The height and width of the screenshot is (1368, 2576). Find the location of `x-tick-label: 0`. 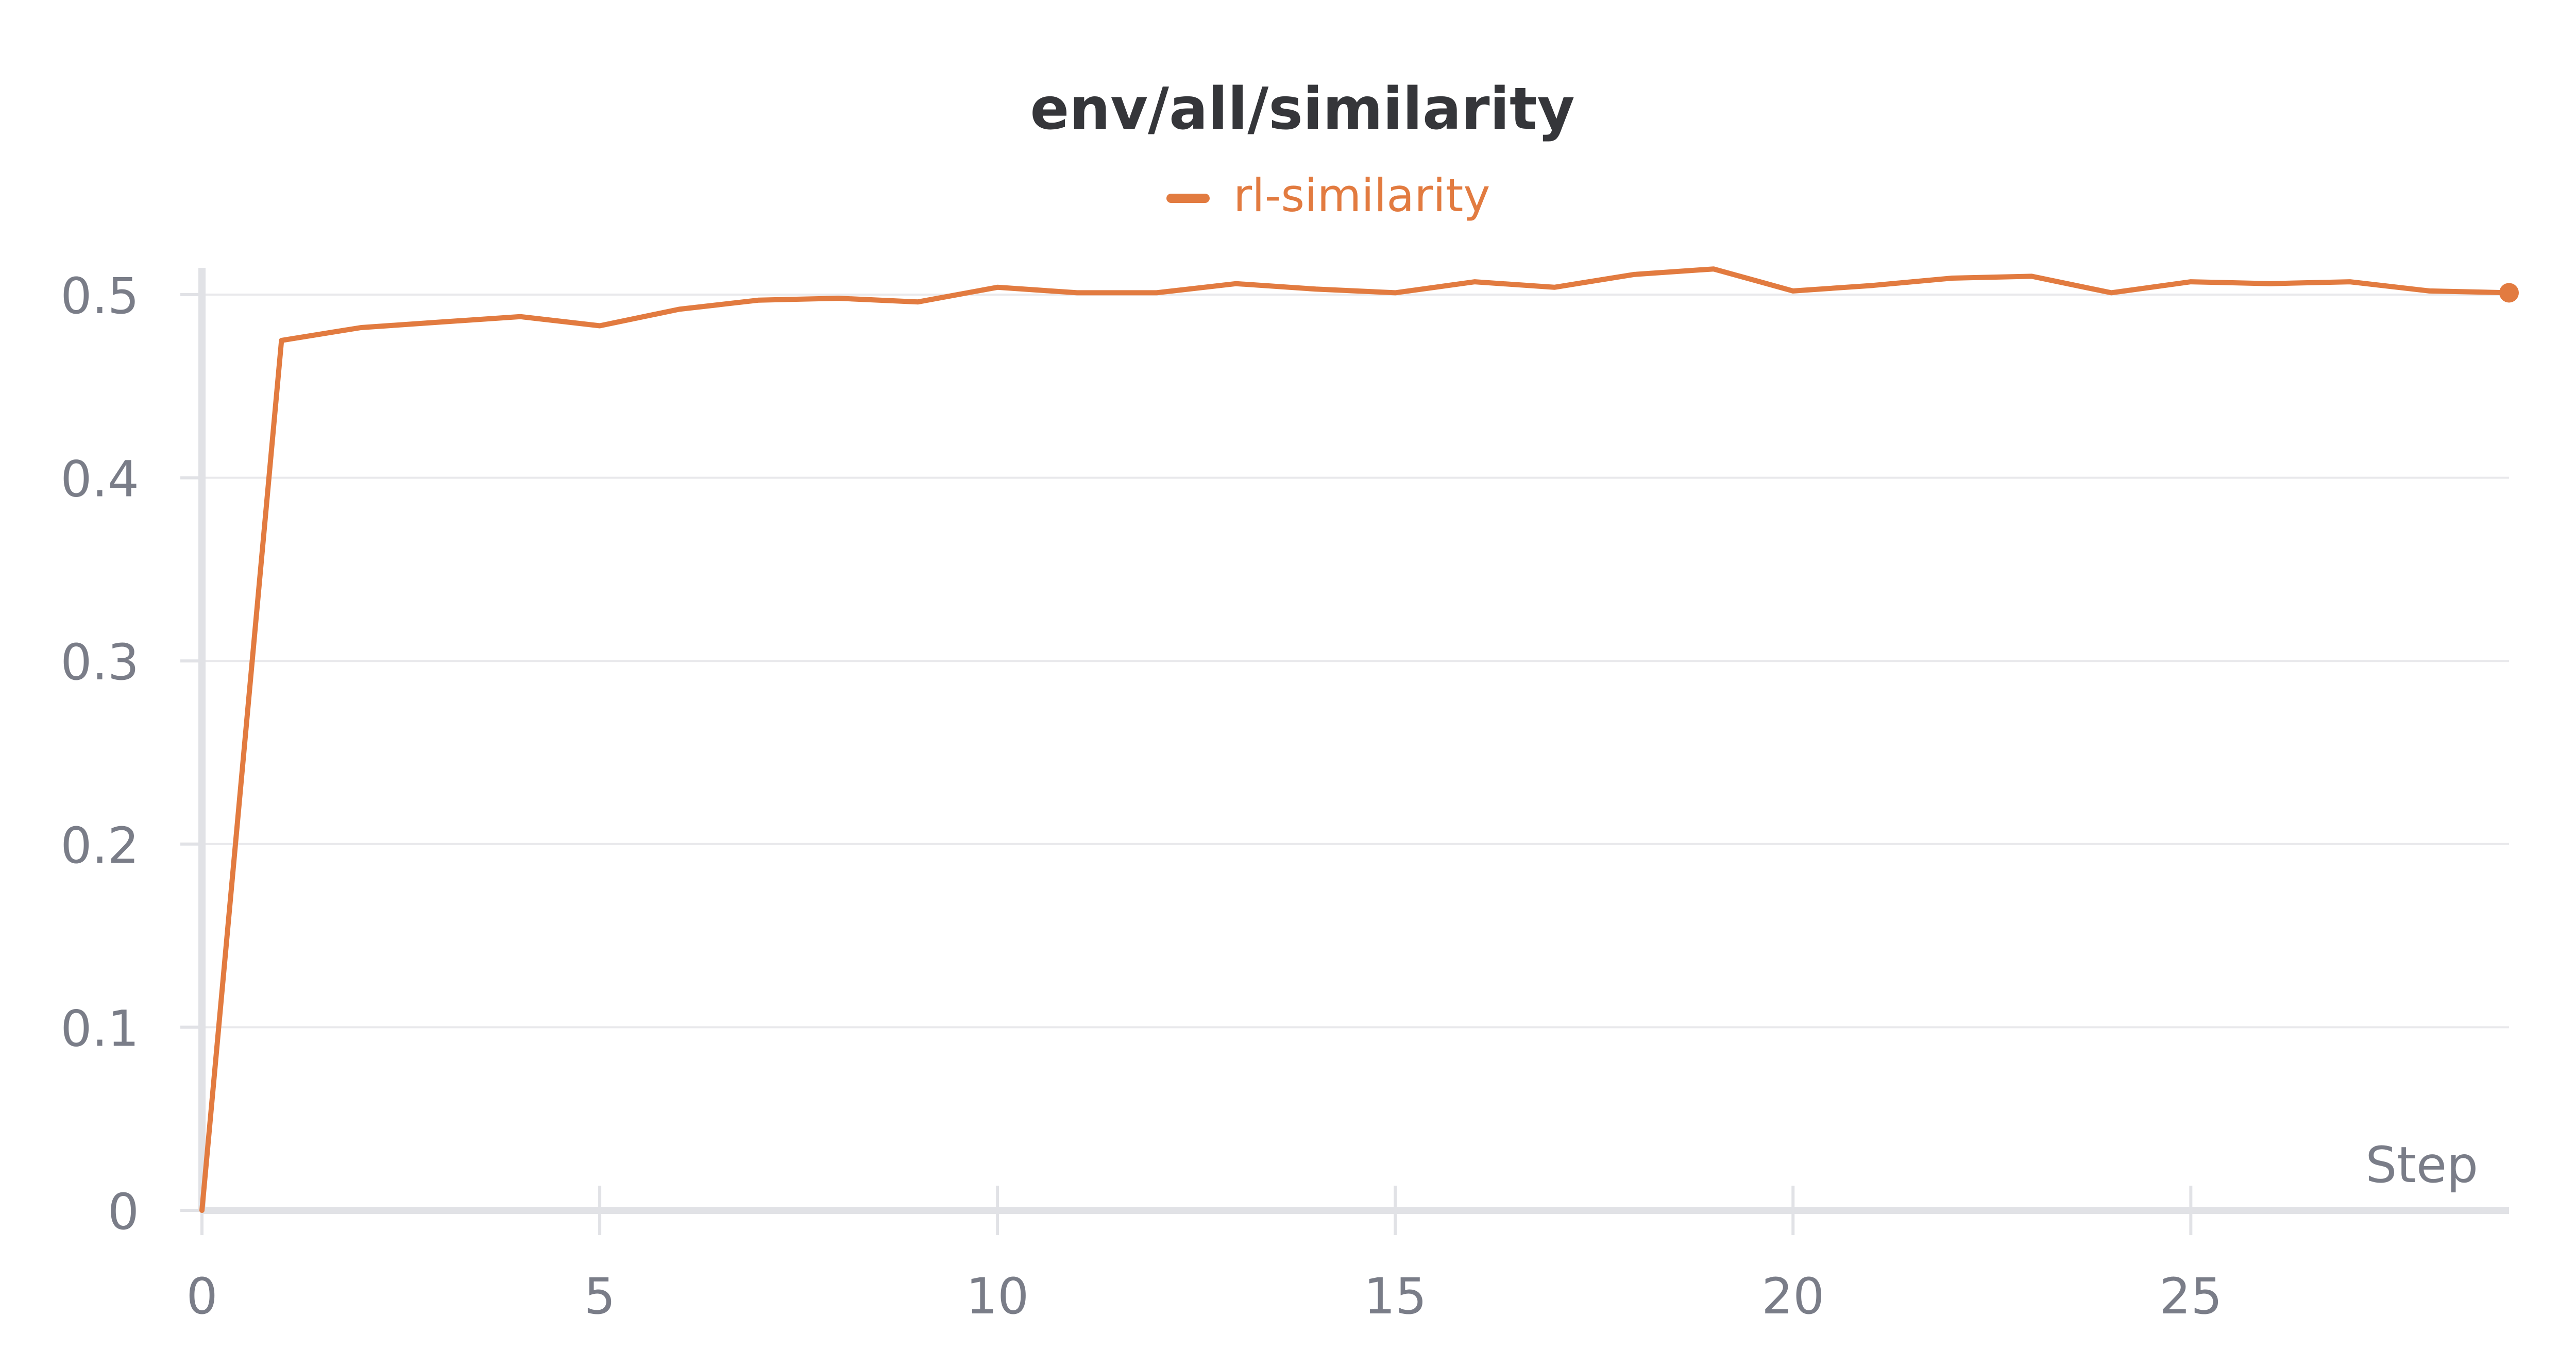

x-tick-label: 0 is located at coordinates (201, 1296).